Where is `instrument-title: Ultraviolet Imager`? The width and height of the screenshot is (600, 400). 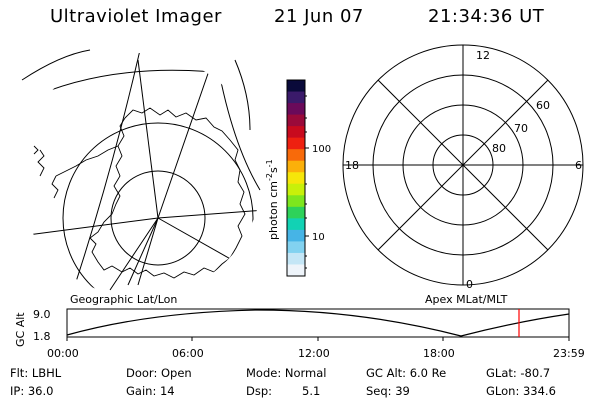
instrument-title: Ultraviolet Imager is located at coordinates (136, 16).